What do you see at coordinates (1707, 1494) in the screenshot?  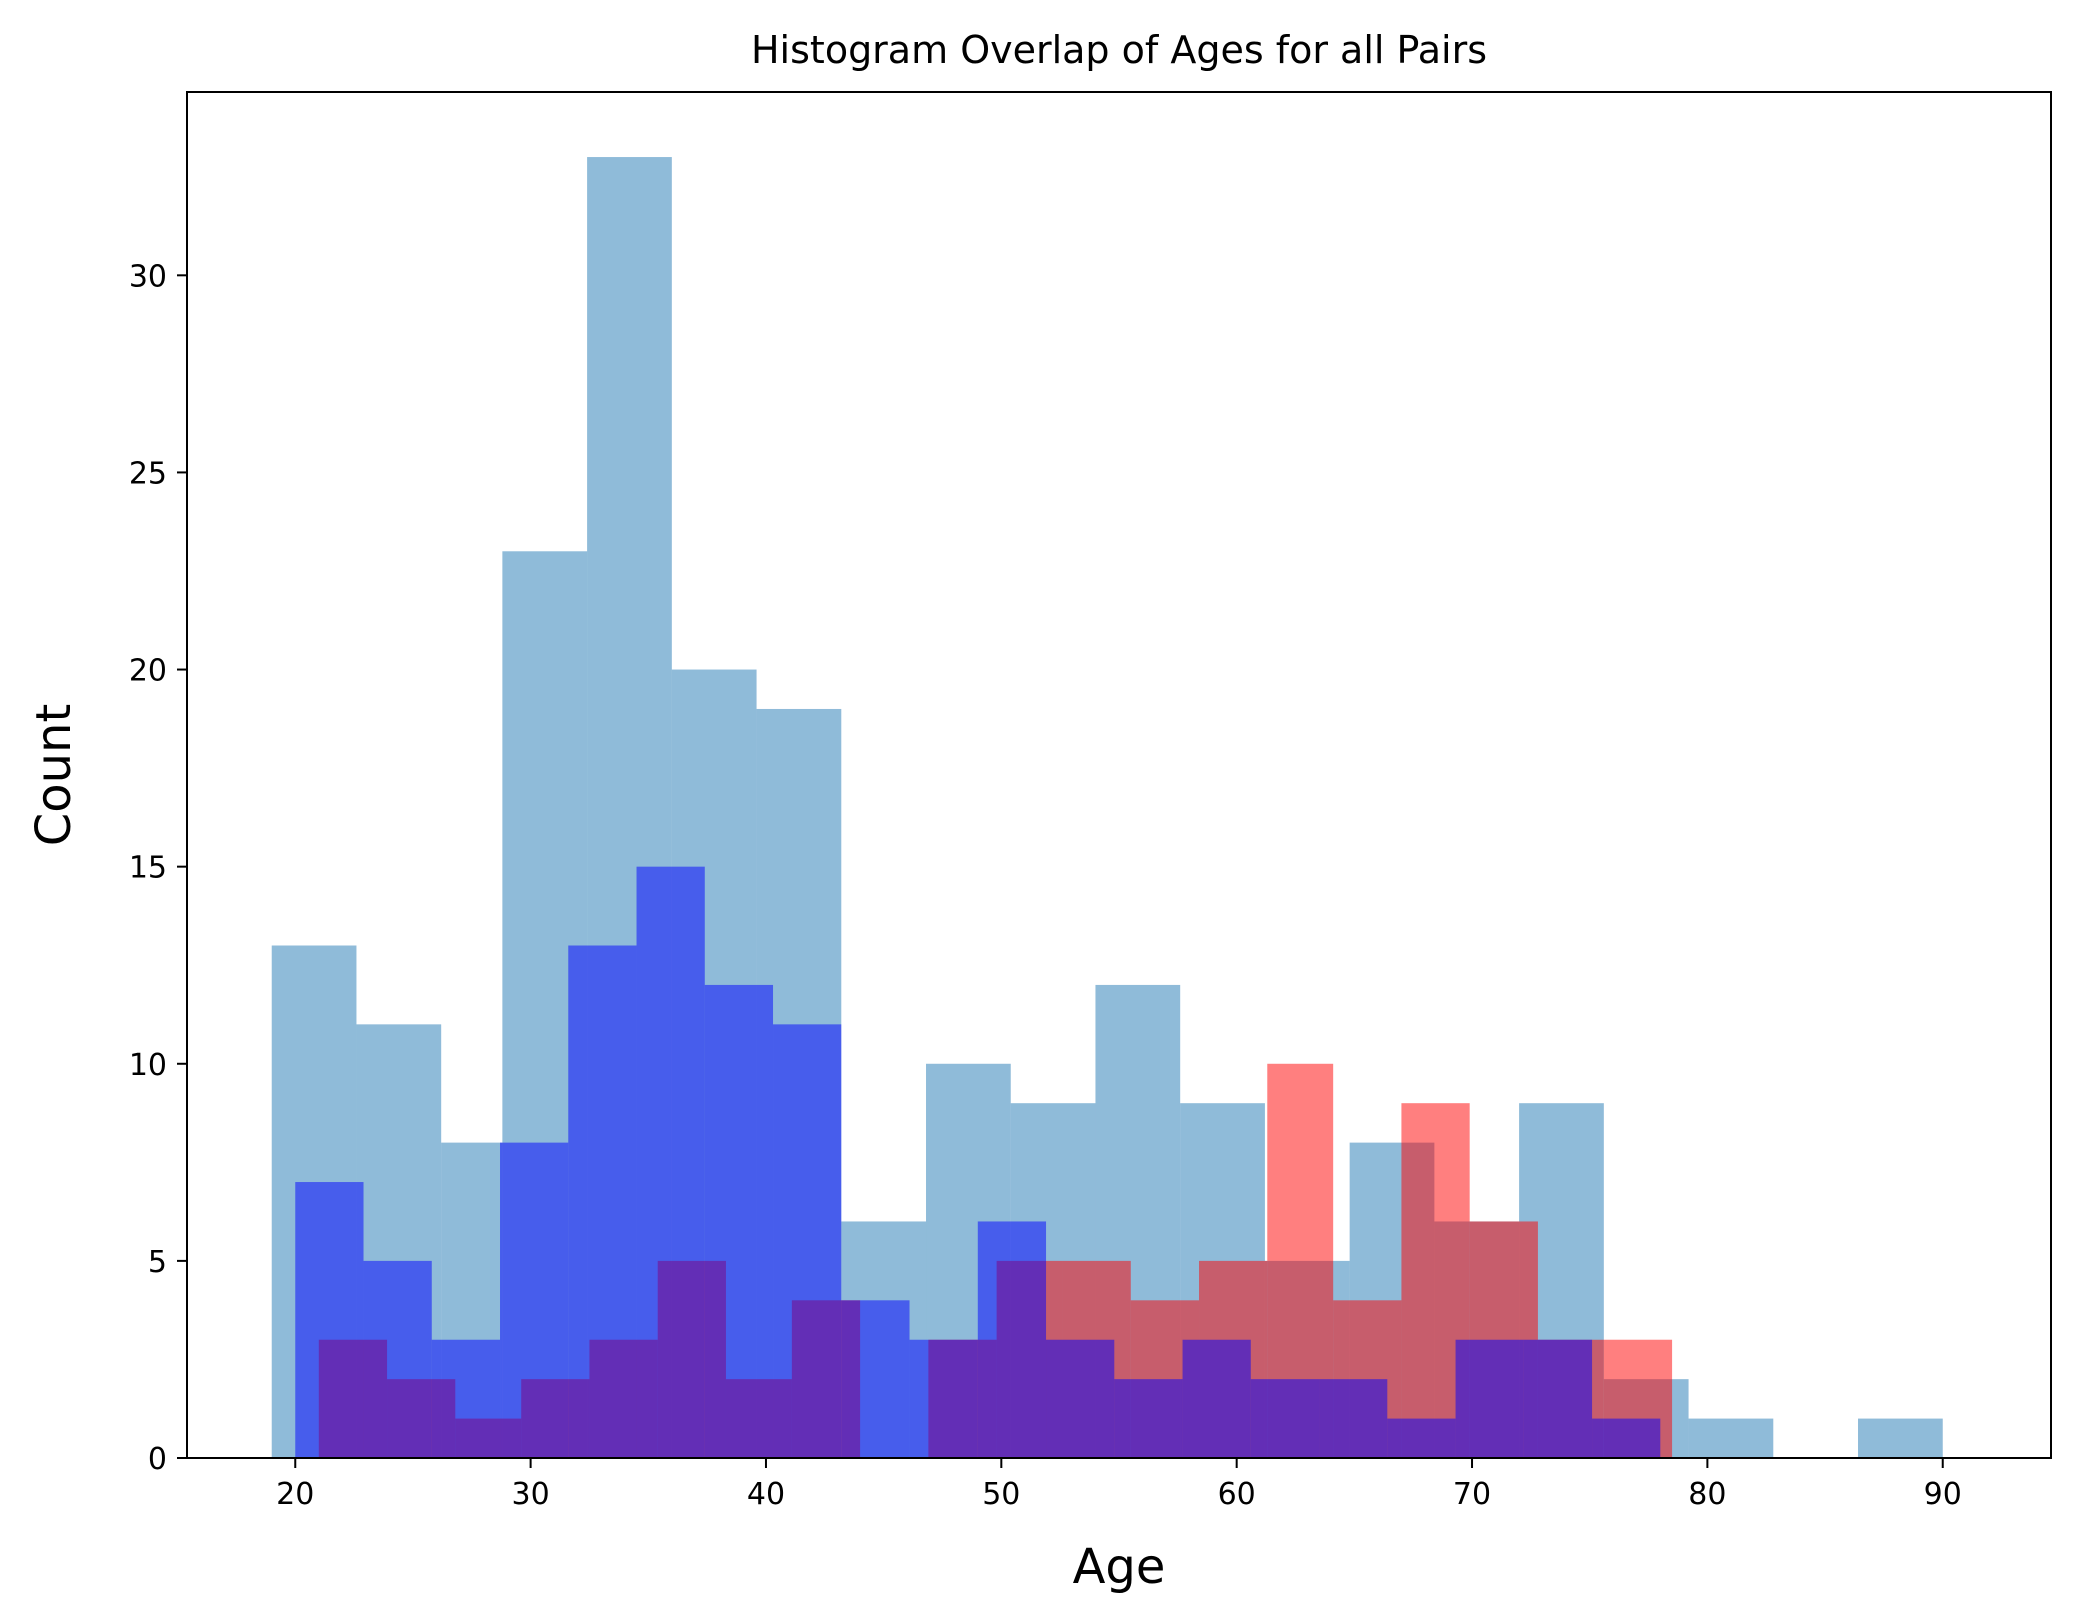 I see `x-tick-label: 80` at bounding box center [1707, 1494].